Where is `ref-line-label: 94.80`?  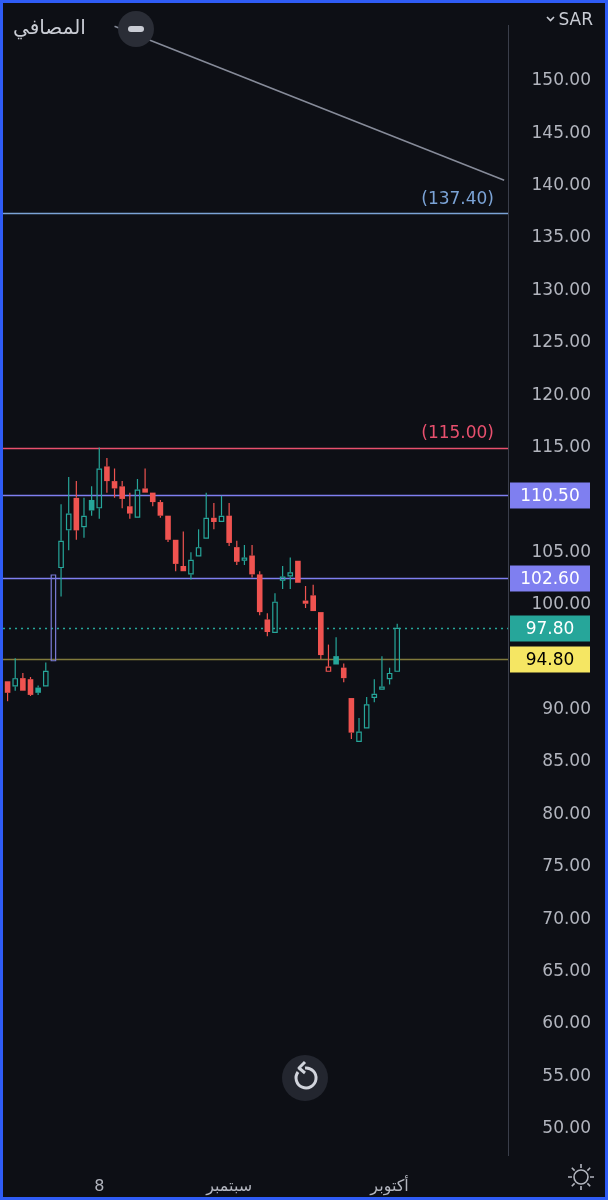 ref-line-label: 94.80 is located at coordinates (550, 658).